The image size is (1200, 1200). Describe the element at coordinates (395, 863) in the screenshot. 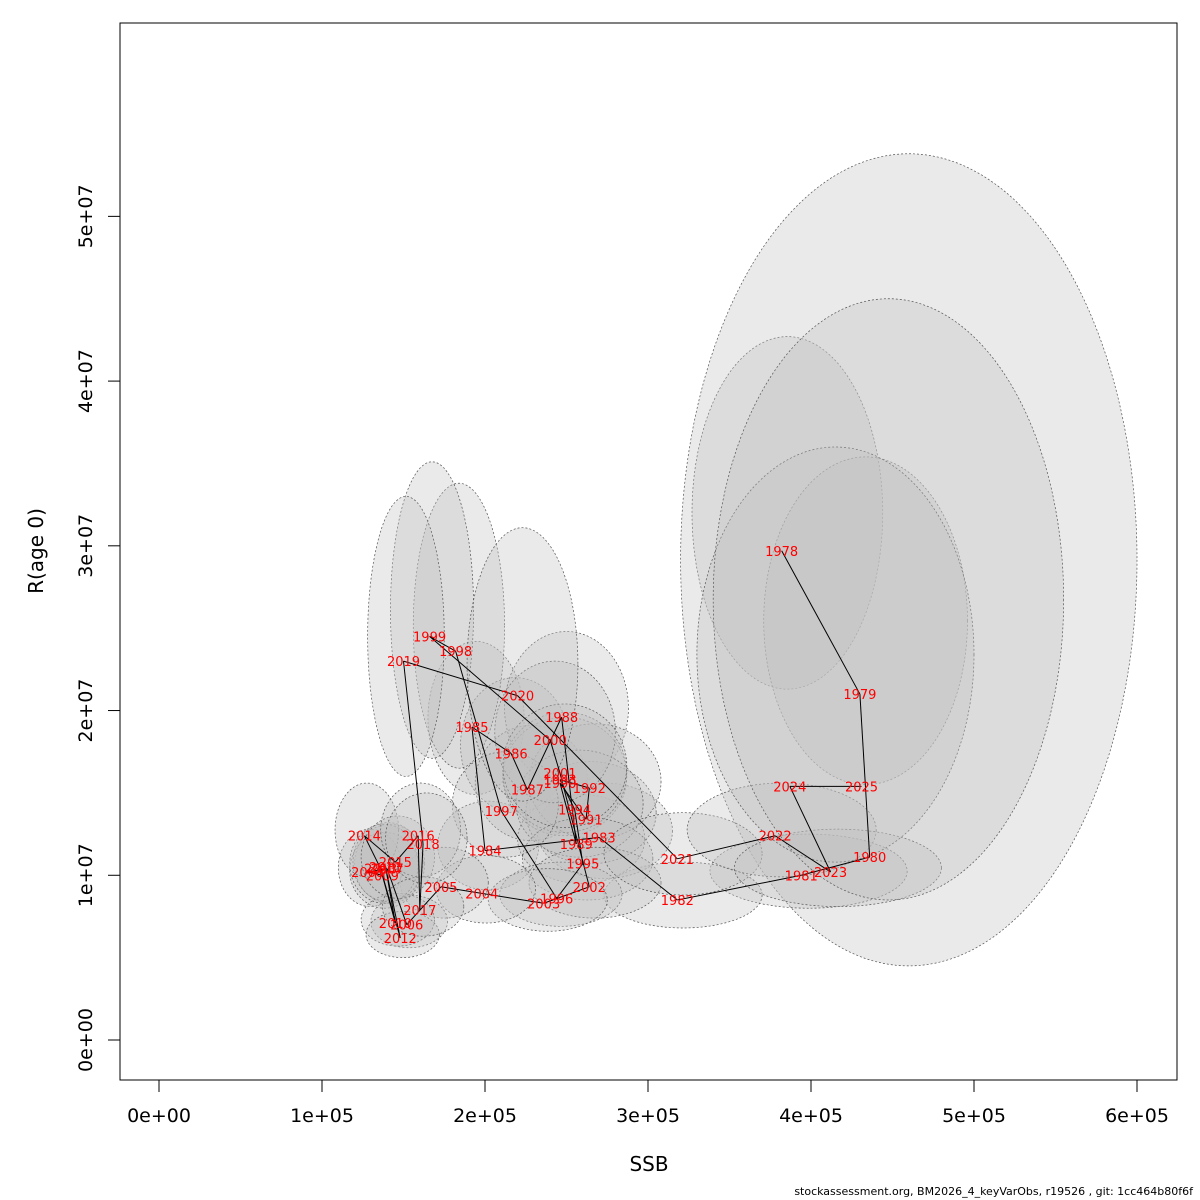

I see `year-label-2015: 2015` at that location.